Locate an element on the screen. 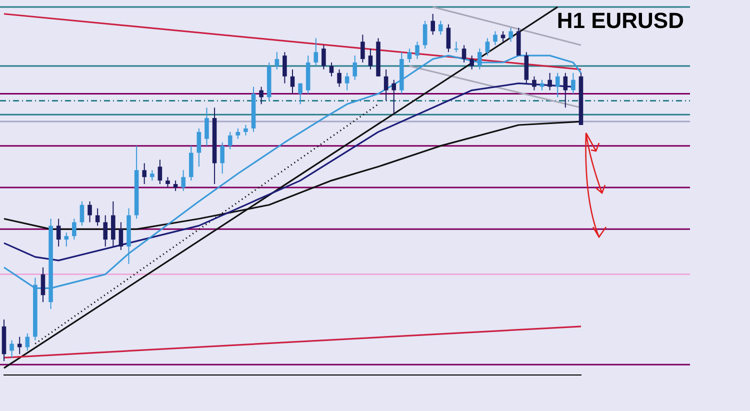 The width and height of the screenshot is (750, 411). chart-title: H1 EURUSD is located at coordinates (620, 21).